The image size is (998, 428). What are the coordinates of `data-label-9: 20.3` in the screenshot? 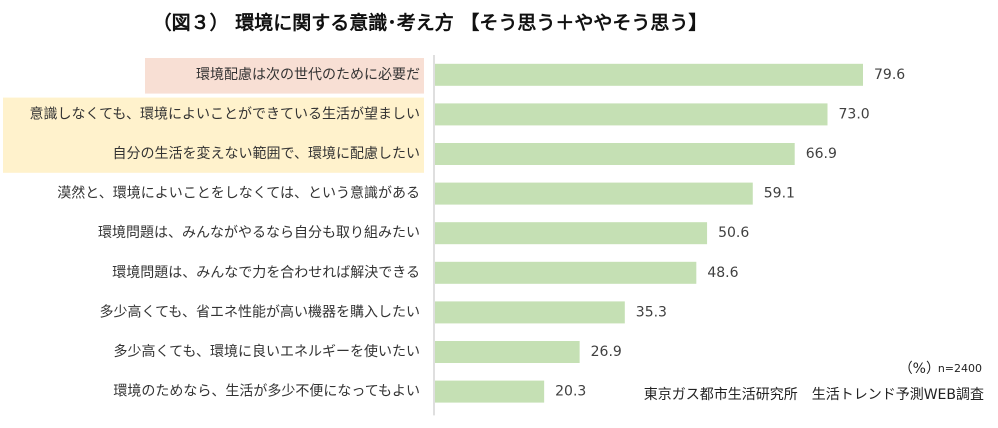 It's located at (570, 392).